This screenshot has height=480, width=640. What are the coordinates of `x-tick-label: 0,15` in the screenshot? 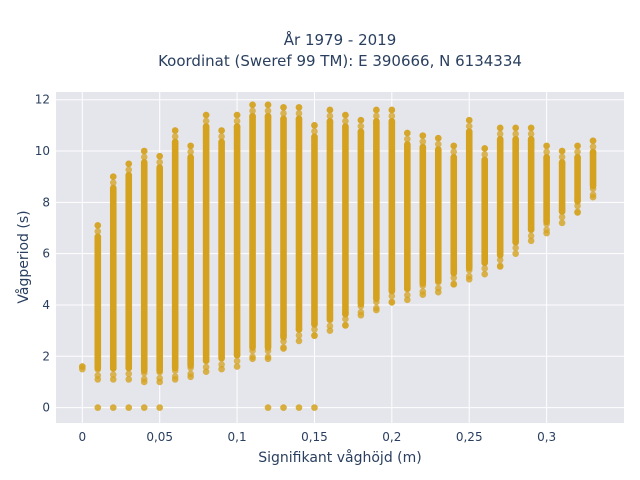 It's located at (314, 437).